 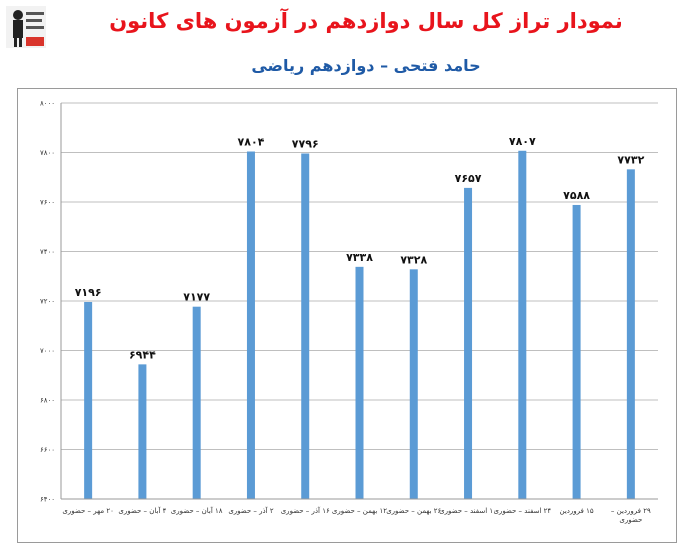 I want to click on data-label: ۷۳۳۸, so click(x=359, y=257).